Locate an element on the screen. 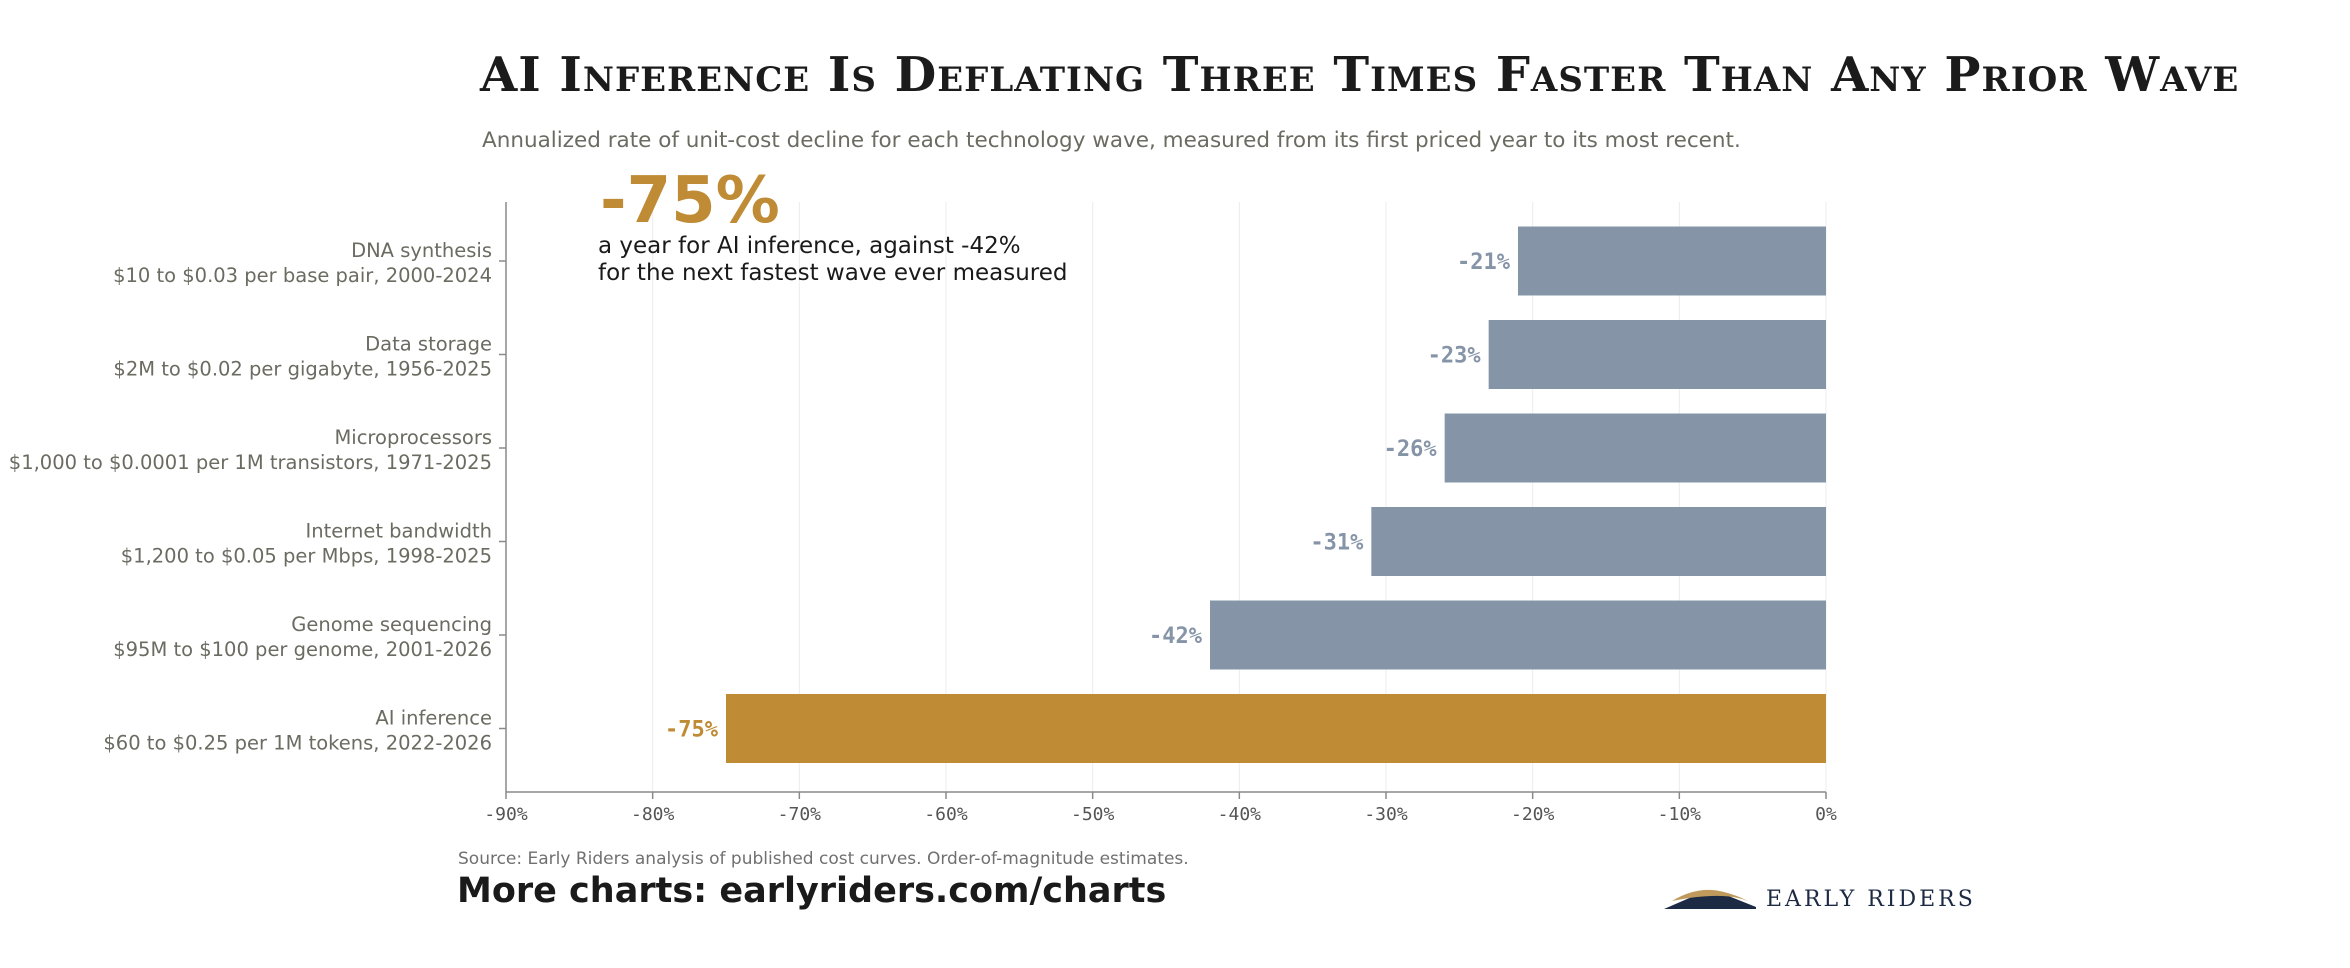 Image resolution: width=2350 pixels, height=968 pixels. x-tick-label: -30% is located at coordinates (1386, 814).